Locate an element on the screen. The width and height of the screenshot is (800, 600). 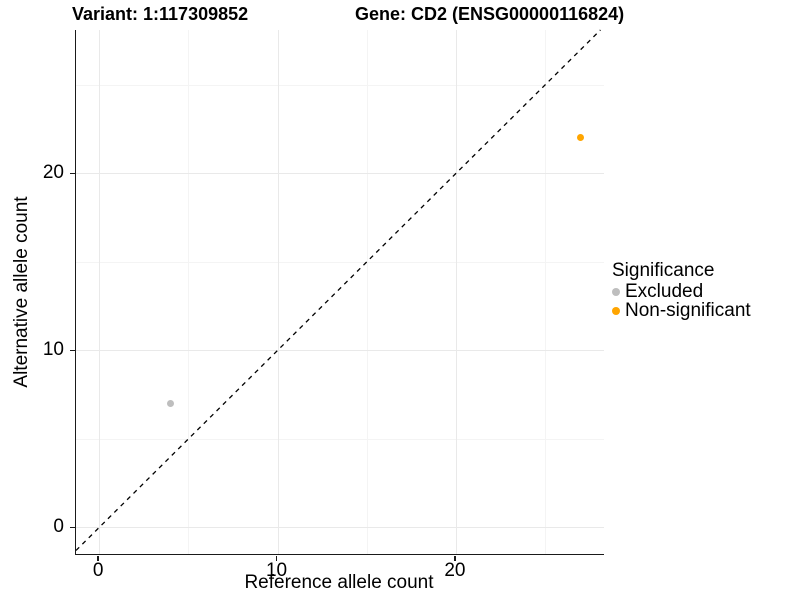
legend-item-label: Non-significant is located at coordinates (688, 310).